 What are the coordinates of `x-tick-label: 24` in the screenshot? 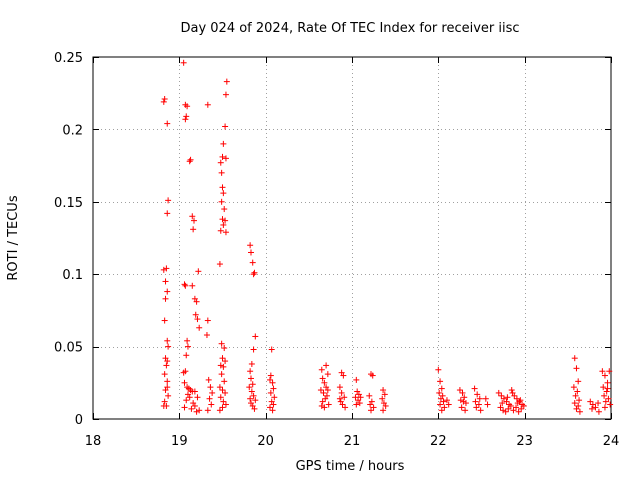 It's located at (611, 441).